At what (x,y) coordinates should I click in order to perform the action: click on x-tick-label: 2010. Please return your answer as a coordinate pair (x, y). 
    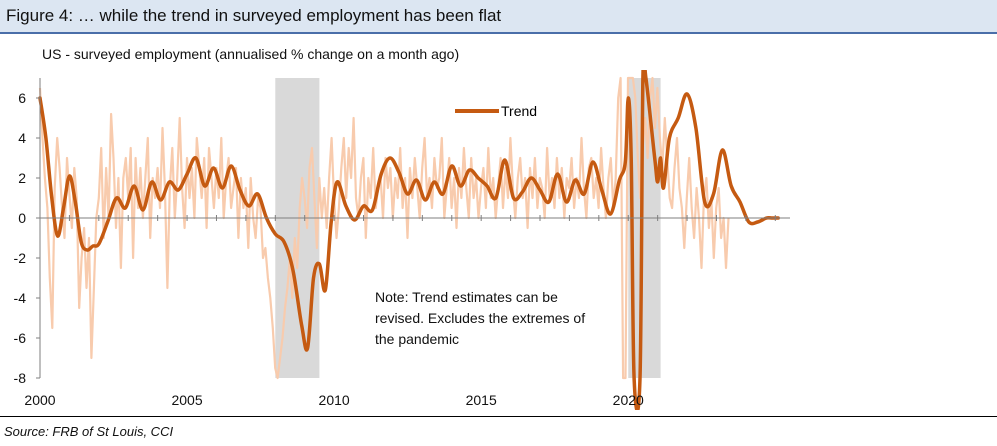
    Looking at the image, I should click on (334, 400).